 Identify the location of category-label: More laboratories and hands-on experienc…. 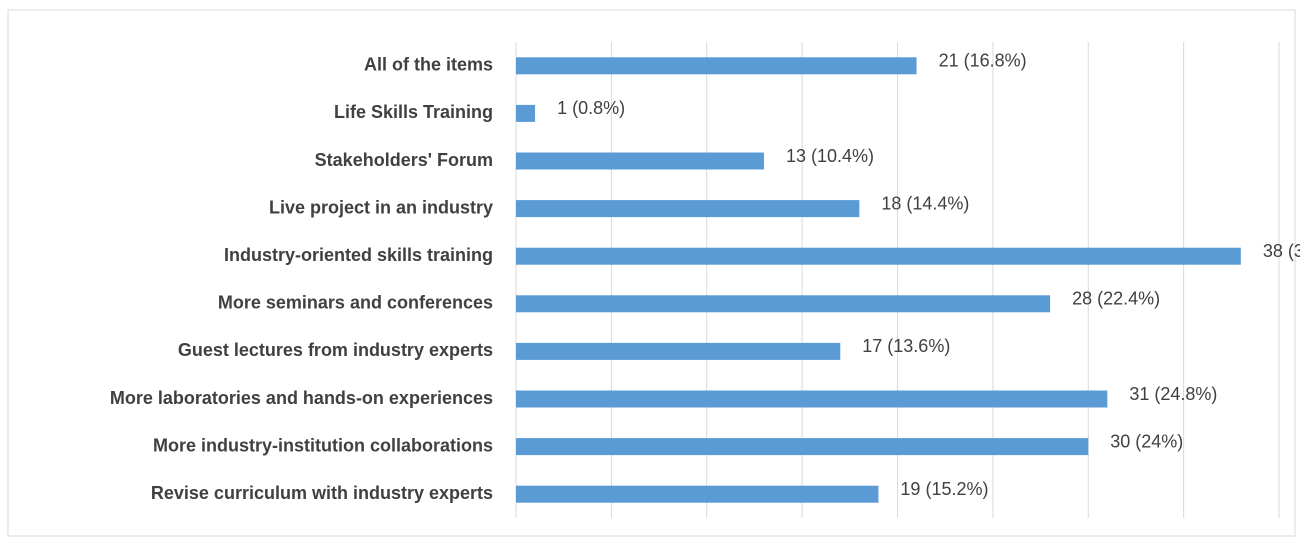
(301, 398).